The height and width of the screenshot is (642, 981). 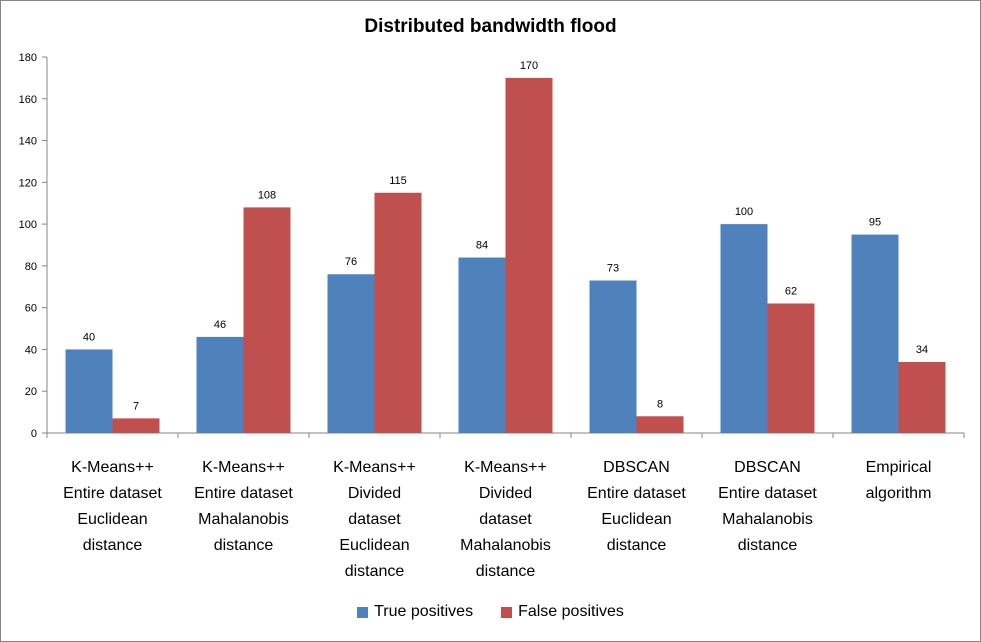 I want to click on data-label: 73, so click(x=613, y=269).